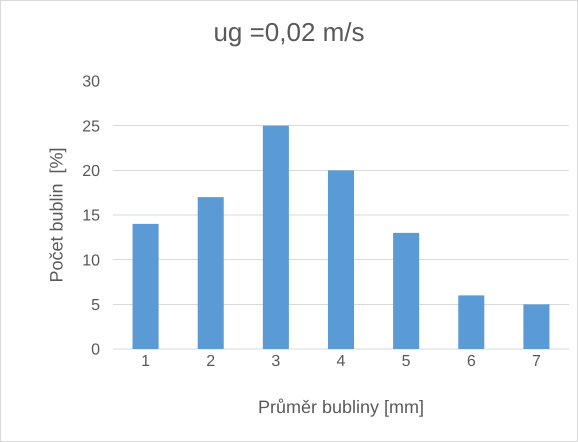 The width and height of the screenshot is (578, 442). Describe the element at coordinates (95, 305) in the screenshot. I see `y-tick-label: 5` at that location.